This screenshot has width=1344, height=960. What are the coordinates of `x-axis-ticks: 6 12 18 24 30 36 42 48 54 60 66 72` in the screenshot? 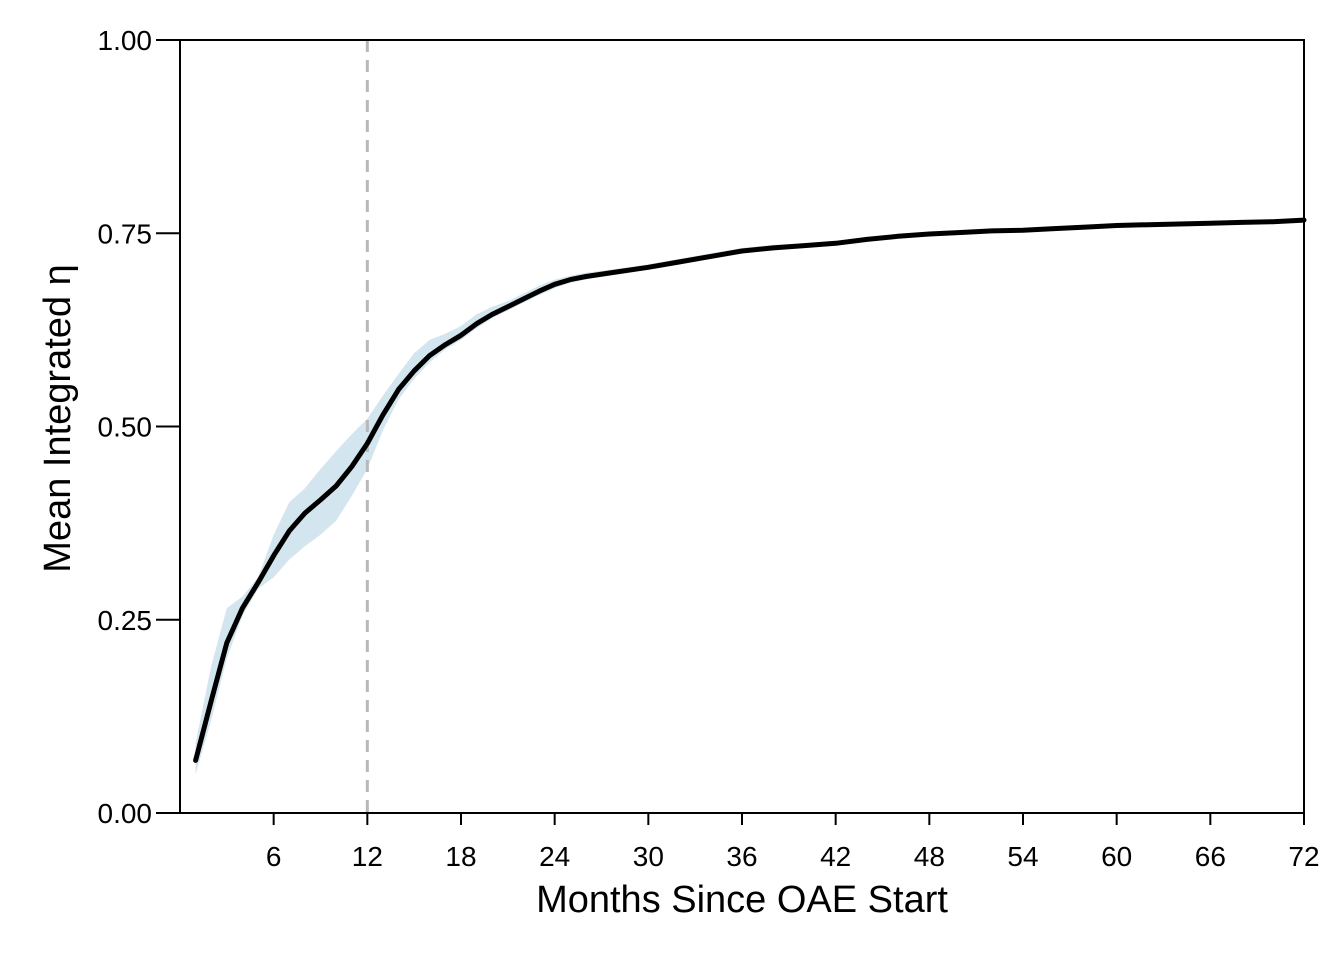 It's located at (793, 842).